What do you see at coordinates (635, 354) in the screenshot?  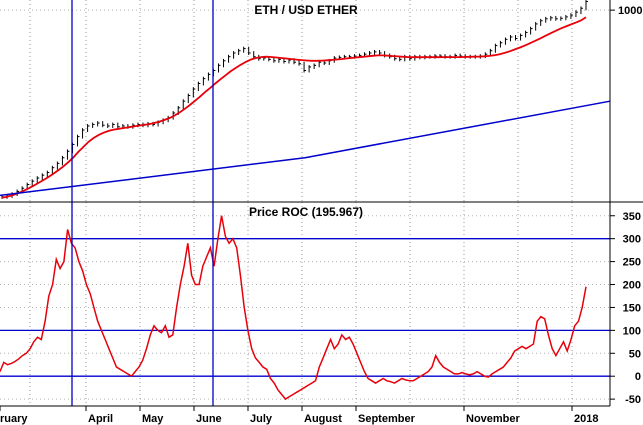 I see `lower-tick-label: 50` at bounding box center [635, 354].